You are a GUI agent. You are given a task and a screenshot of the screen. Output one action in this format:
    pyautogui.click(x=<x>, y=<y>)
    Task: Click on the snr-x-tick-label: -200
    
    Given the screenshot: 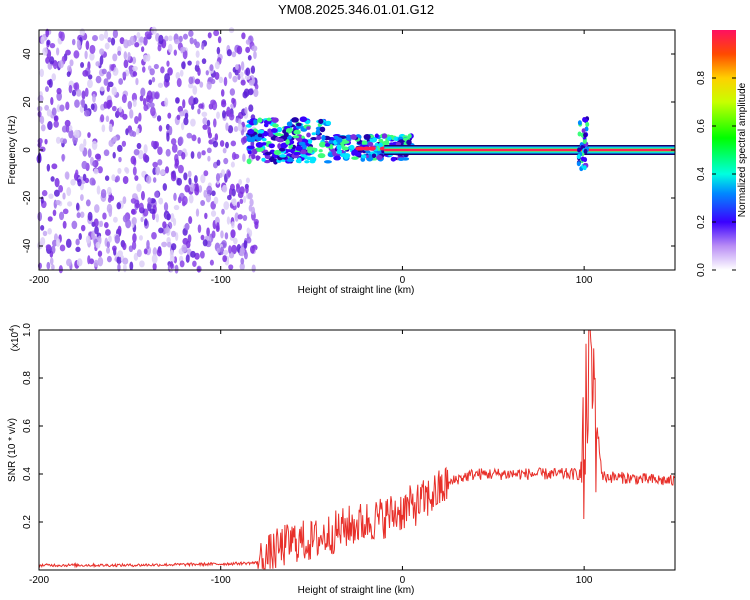 What is the action you would take?
    pyautogui.click(x=39, y=580)
    